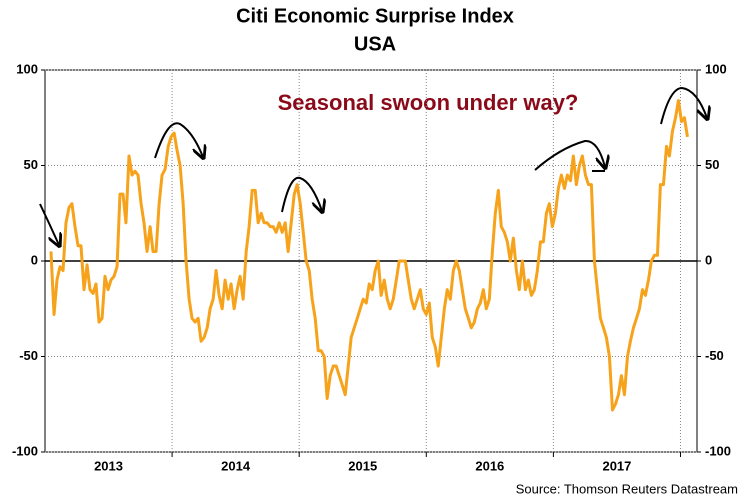  What do you see at coordinates (428, 102) in the screenshot?
I see `annotation: Seasonal swoon under way?` at bounding box center [428, 102].